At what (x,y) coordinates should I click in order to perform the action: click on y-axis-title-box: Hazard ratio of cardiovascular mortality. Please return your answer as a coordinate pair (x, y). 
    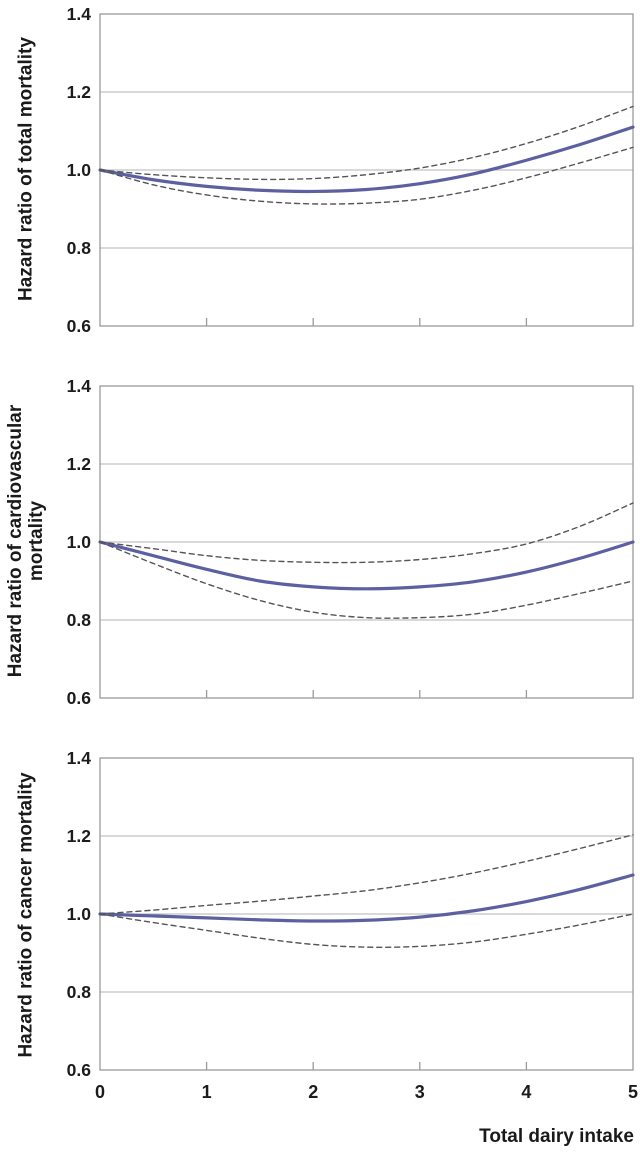
    Looking at the image, I should click on (27, 541).